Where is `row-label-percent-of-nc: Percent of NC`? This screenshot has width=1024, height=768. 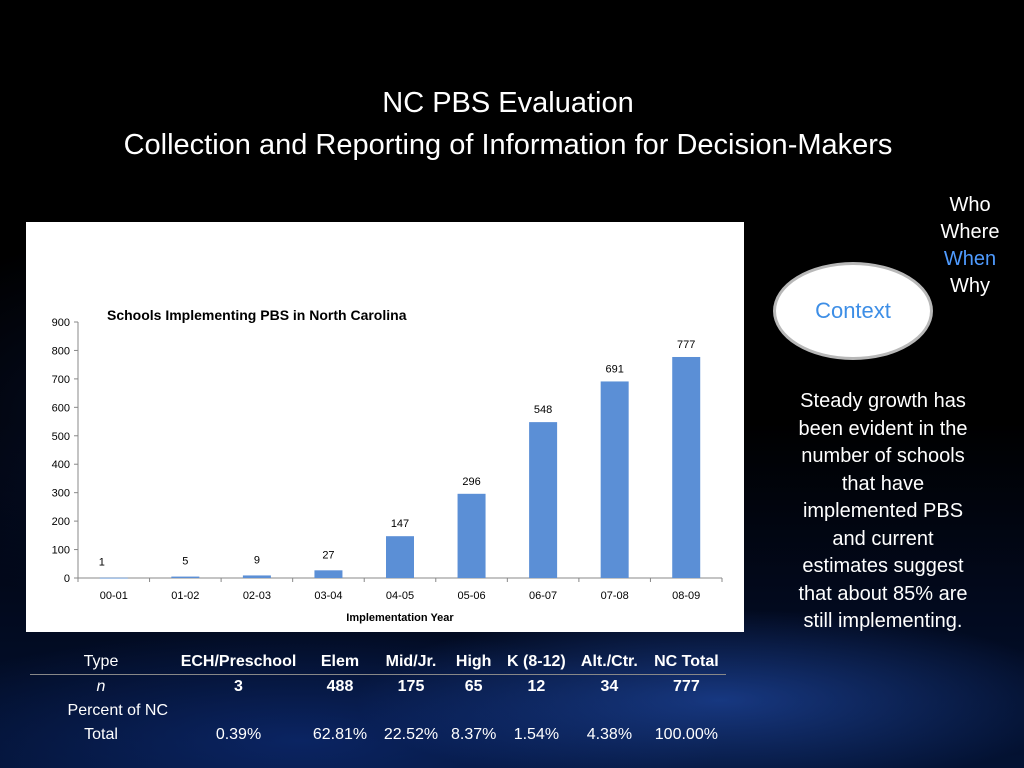 row-label-percent-of-nc: Percent of NC is located at coordinates (117, 710).